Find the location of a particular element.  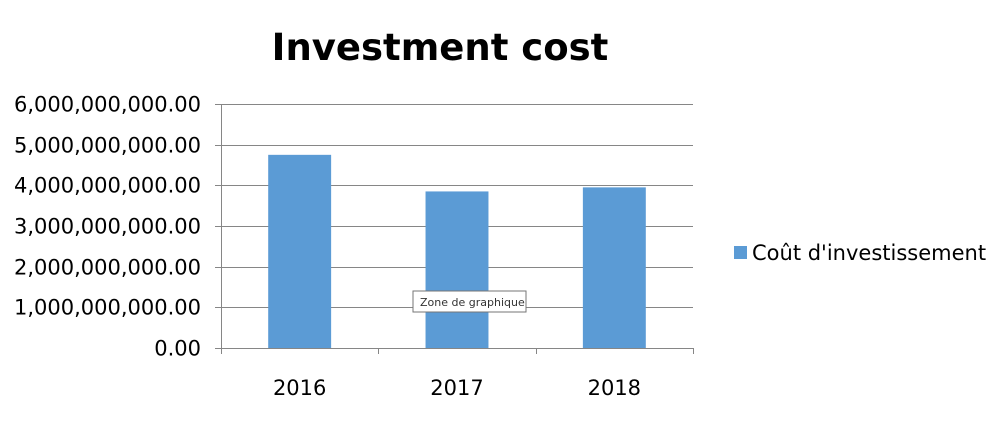

y-tick-label: 5,000,000,000.00 is located at coordinates (107, 146).